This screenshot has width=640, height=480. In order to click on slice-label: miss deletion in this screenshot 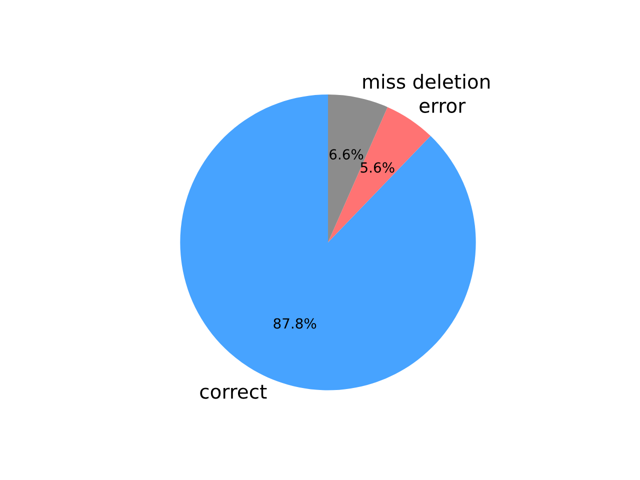, I will do `click(426, 81)`.